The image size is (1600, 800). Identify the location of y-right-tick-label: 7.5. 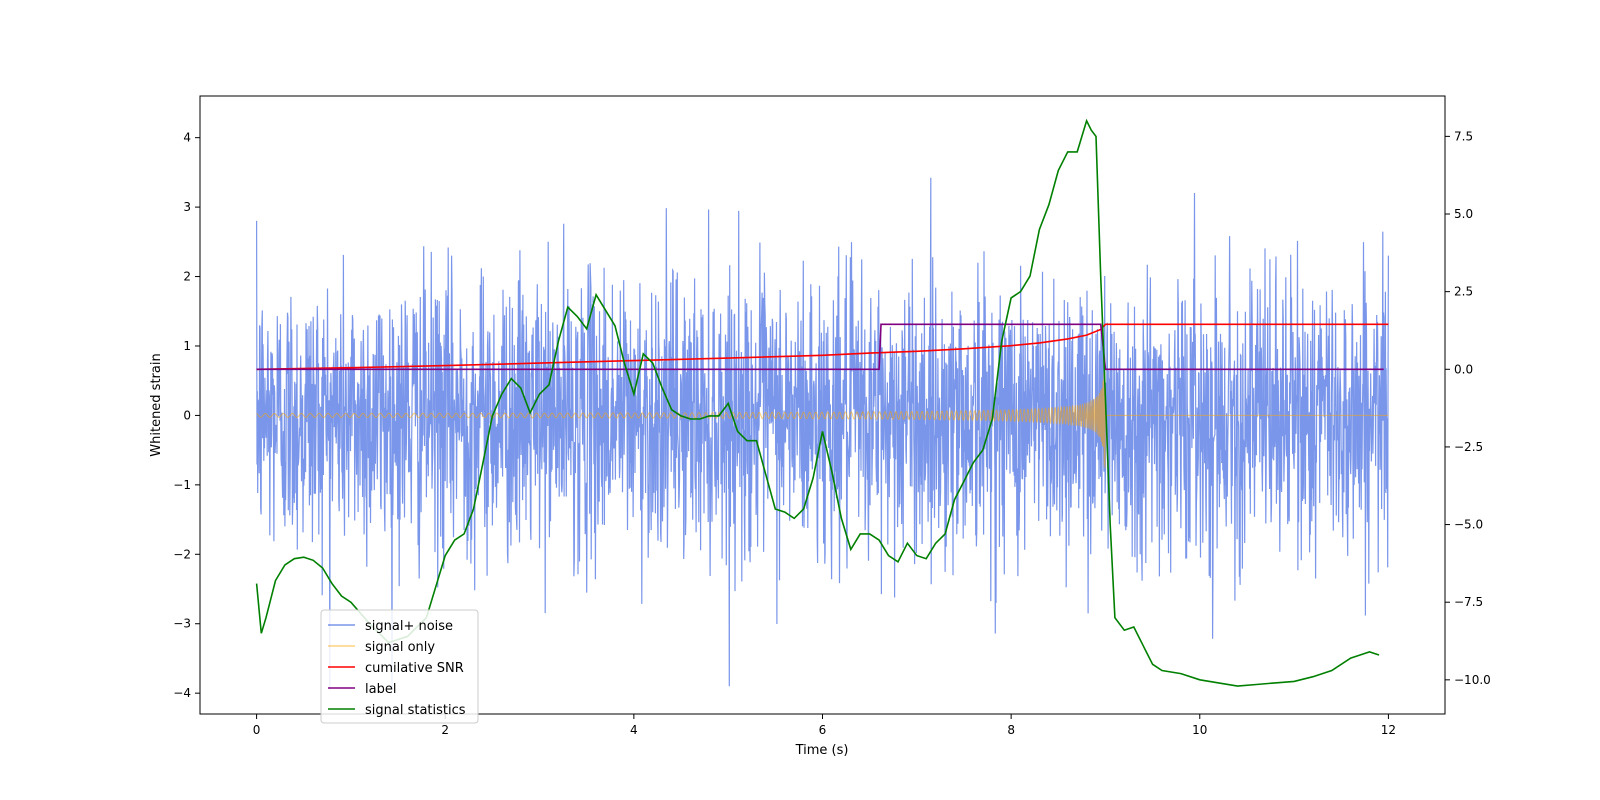
(1463, 136).